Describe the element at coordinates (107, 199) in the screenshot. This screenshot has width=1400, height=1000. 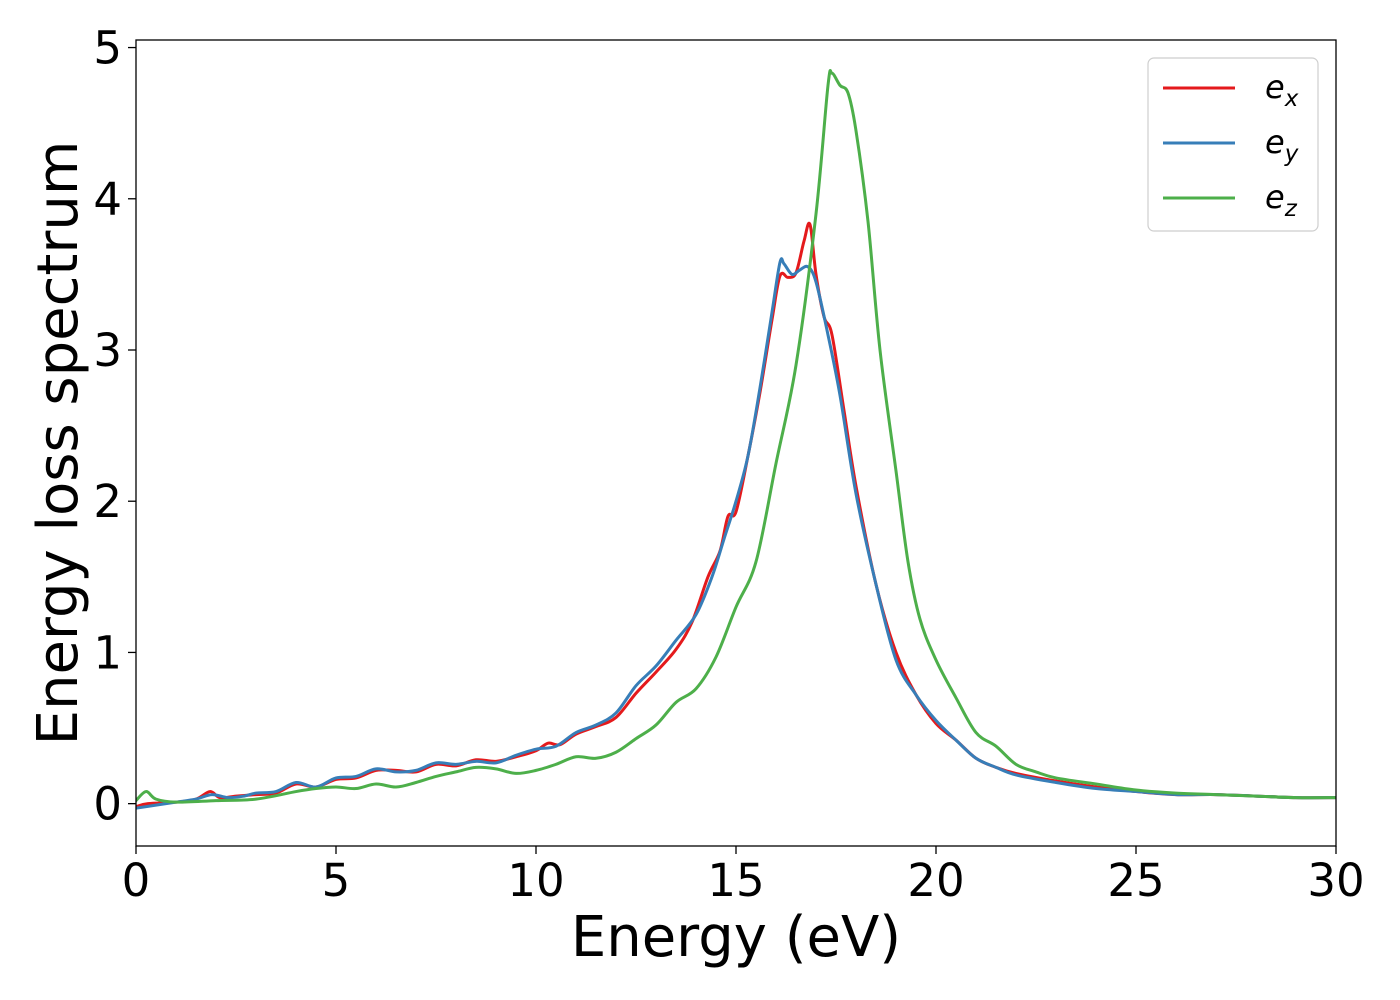
I see `y-tick-label: 4` at that location.